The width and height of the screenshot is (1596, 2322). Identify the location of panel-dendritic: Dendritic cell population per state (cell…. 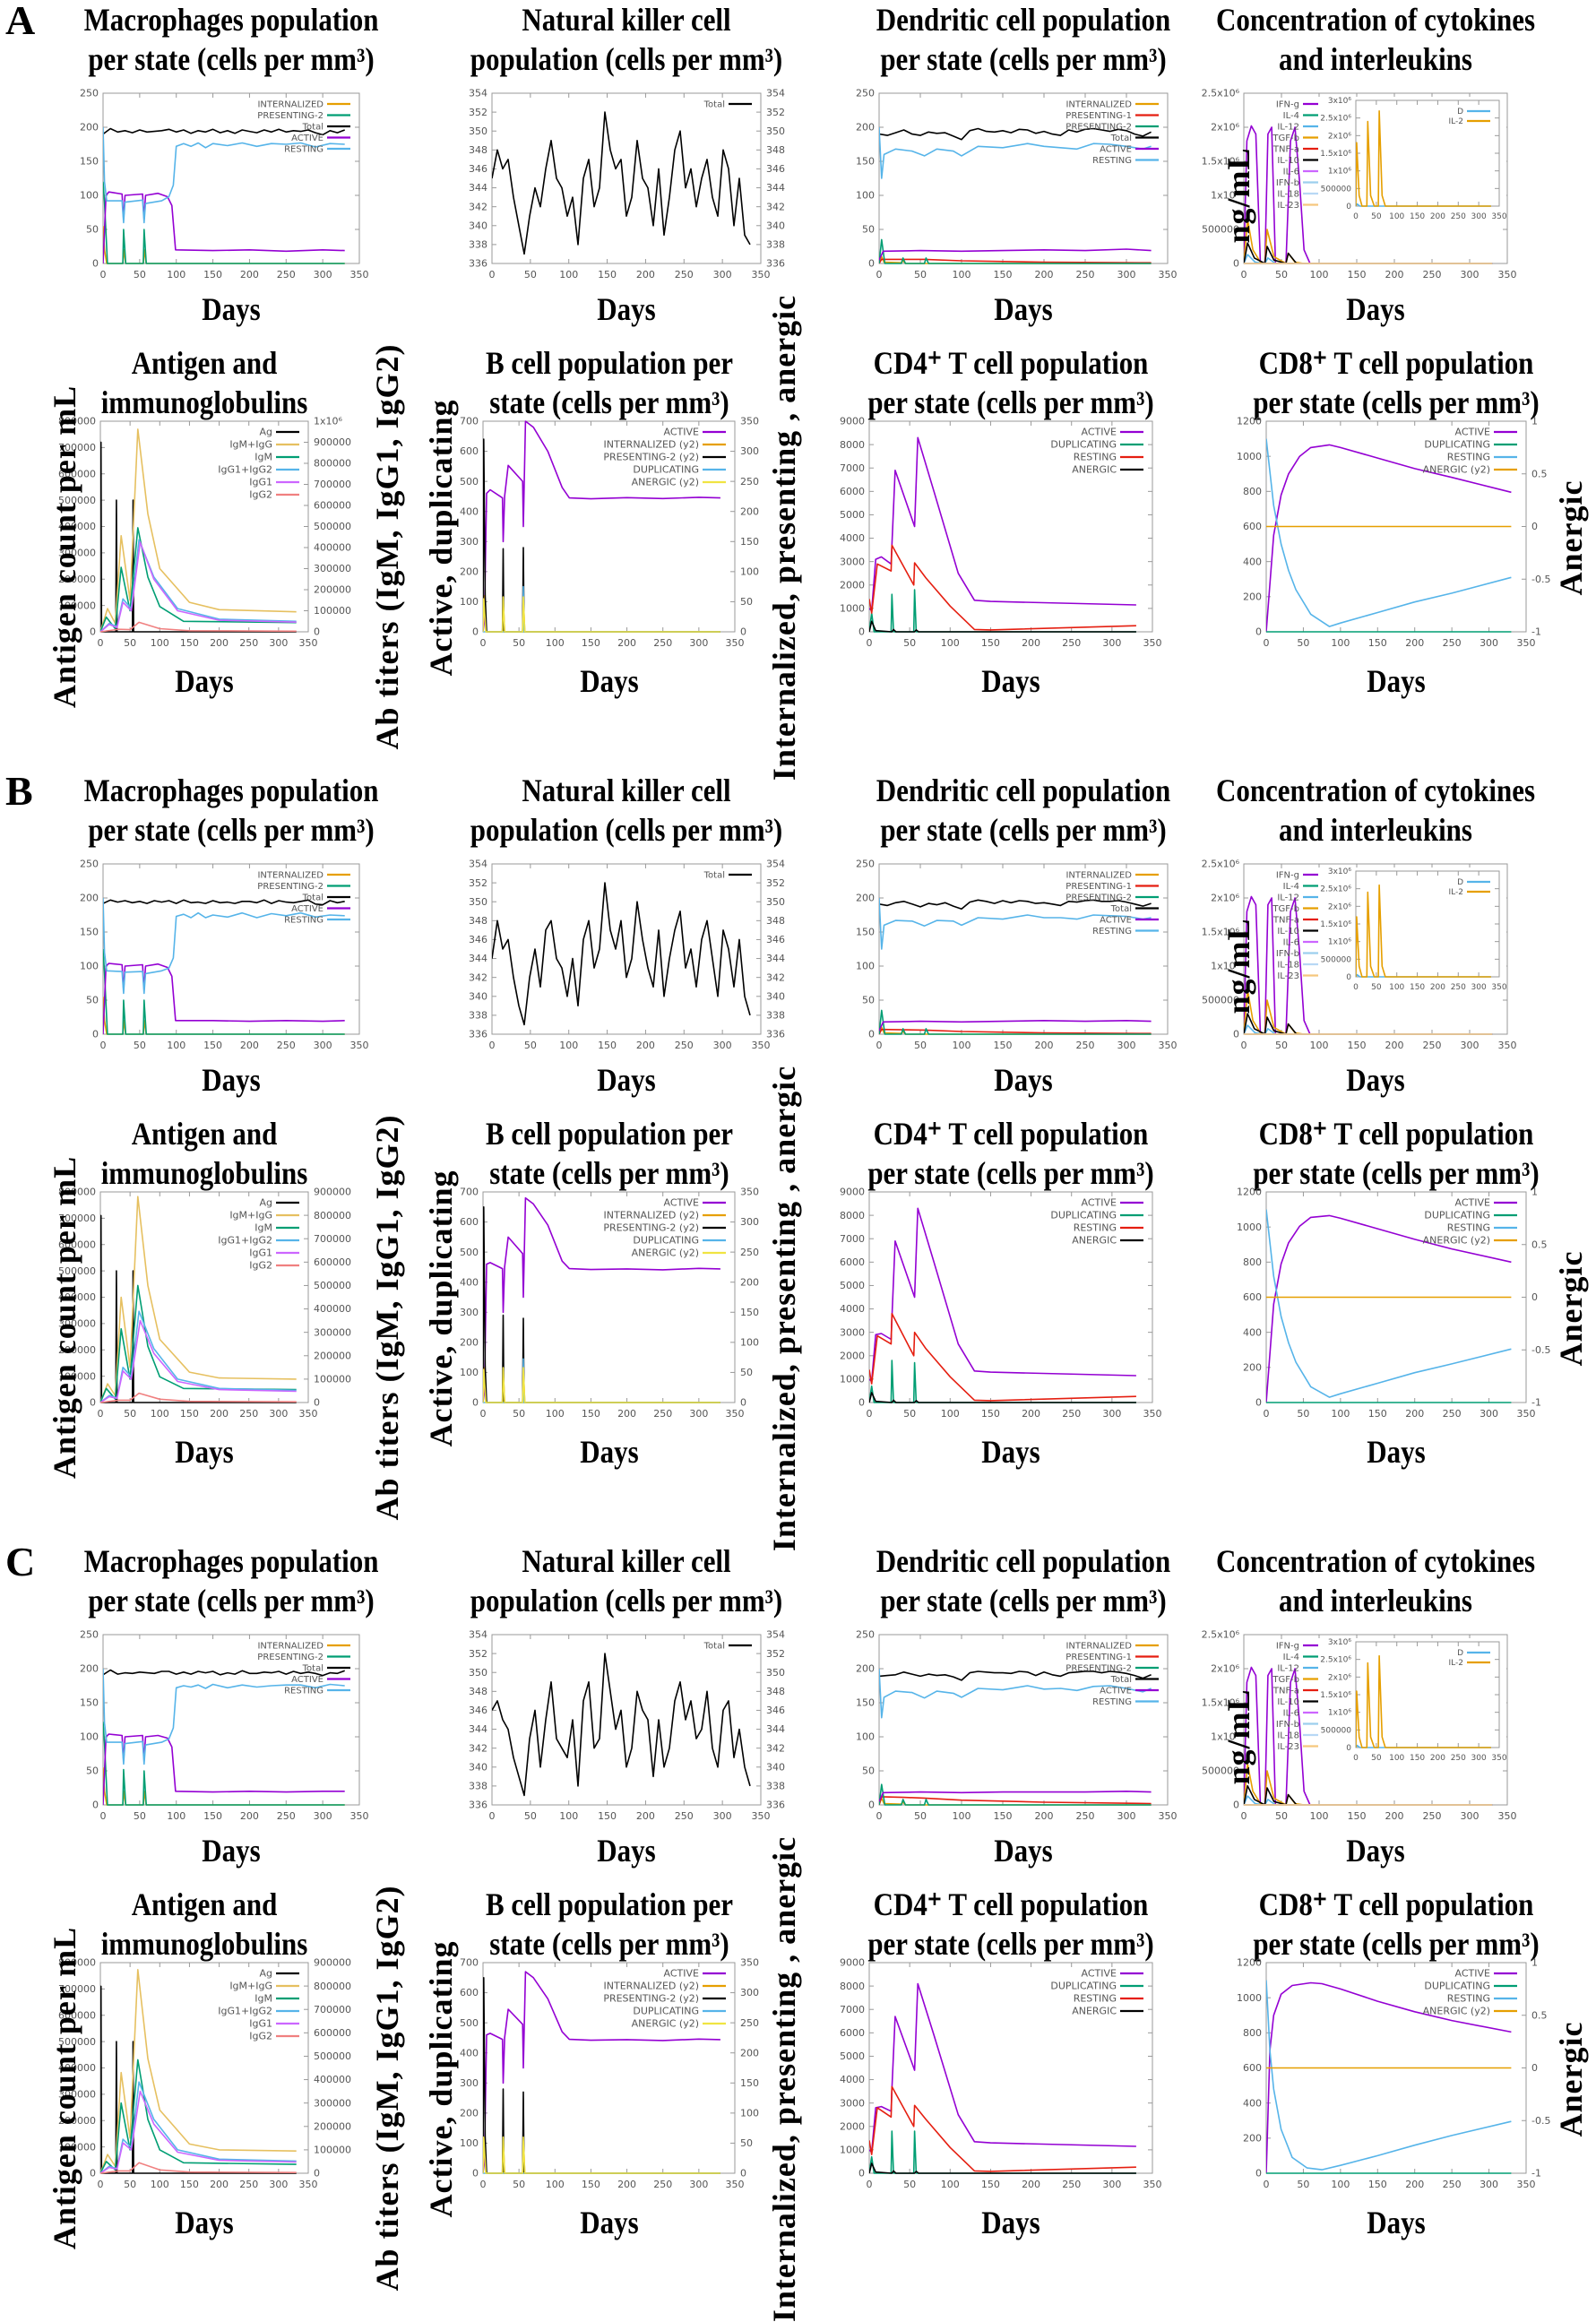
(997, 1738).